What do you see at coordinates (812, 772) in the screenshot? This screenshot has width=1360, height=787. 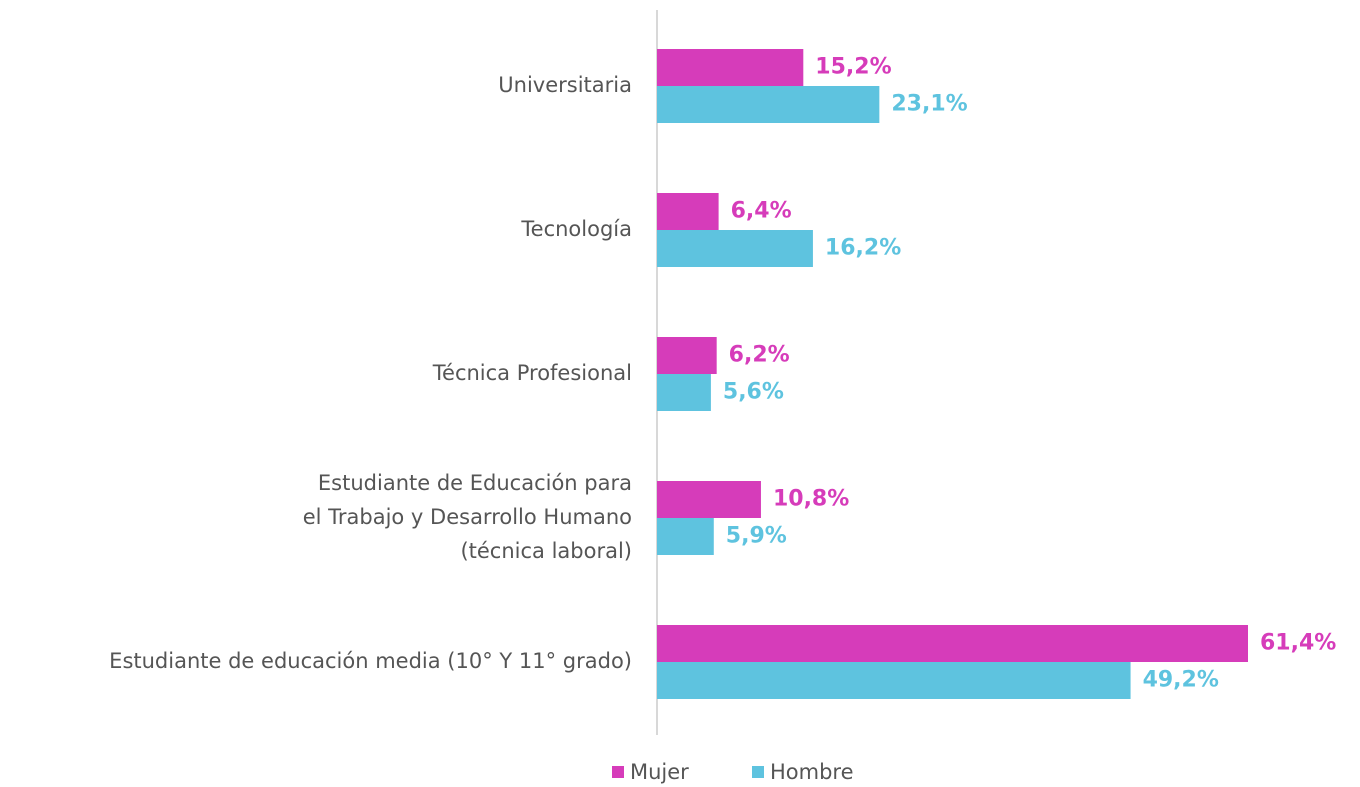 I see `legend-label: Hombre` at bounding box center [812, 772].